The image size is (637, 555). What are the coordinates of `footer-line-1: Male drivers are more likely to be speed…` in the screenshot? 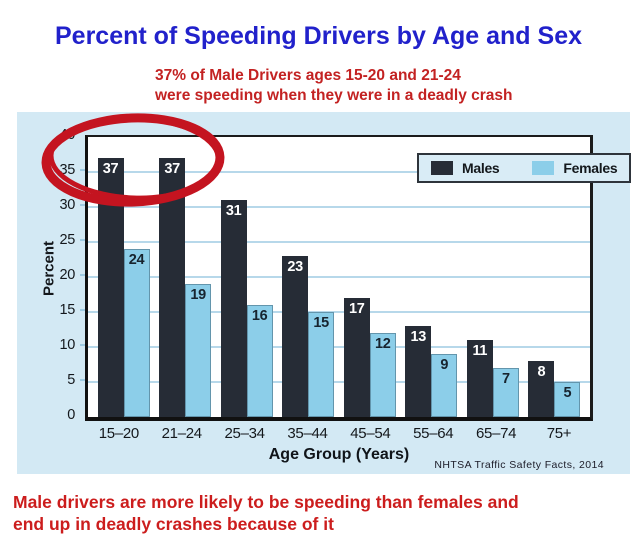 It's located at (266, 502).